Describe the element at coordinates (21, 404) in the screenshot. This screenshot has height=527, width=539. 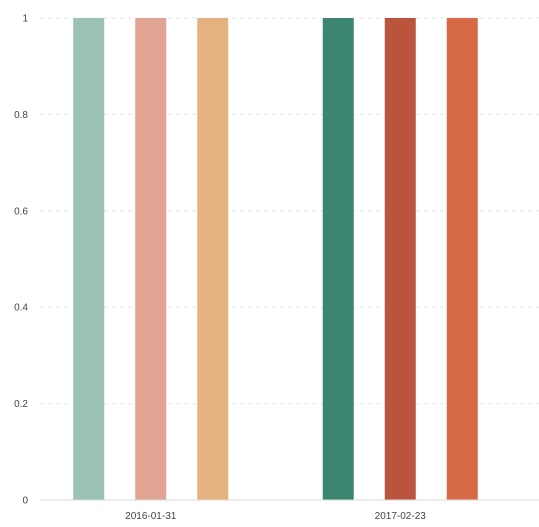
I see `y-tick-label: 0.2` at that location.